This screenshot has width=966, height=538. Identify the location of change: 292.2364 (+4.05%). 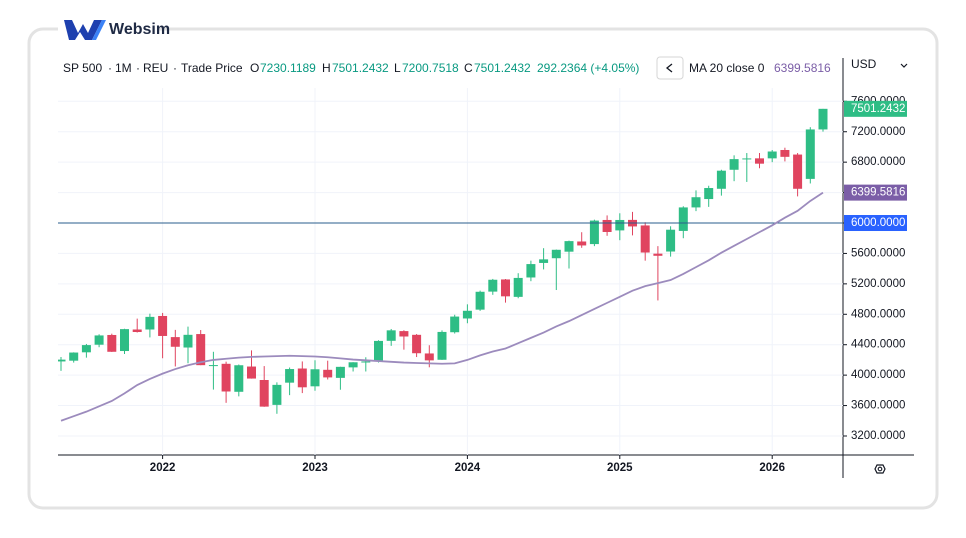
(588, 68).